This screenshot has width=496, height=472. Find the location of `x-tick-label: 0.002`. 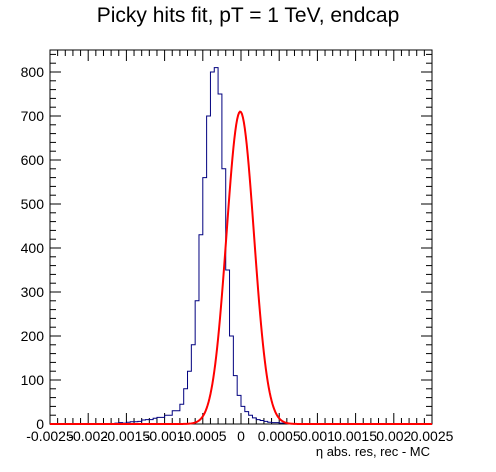

x-tick-label: 0.002 is located at coordinates (393, 436).